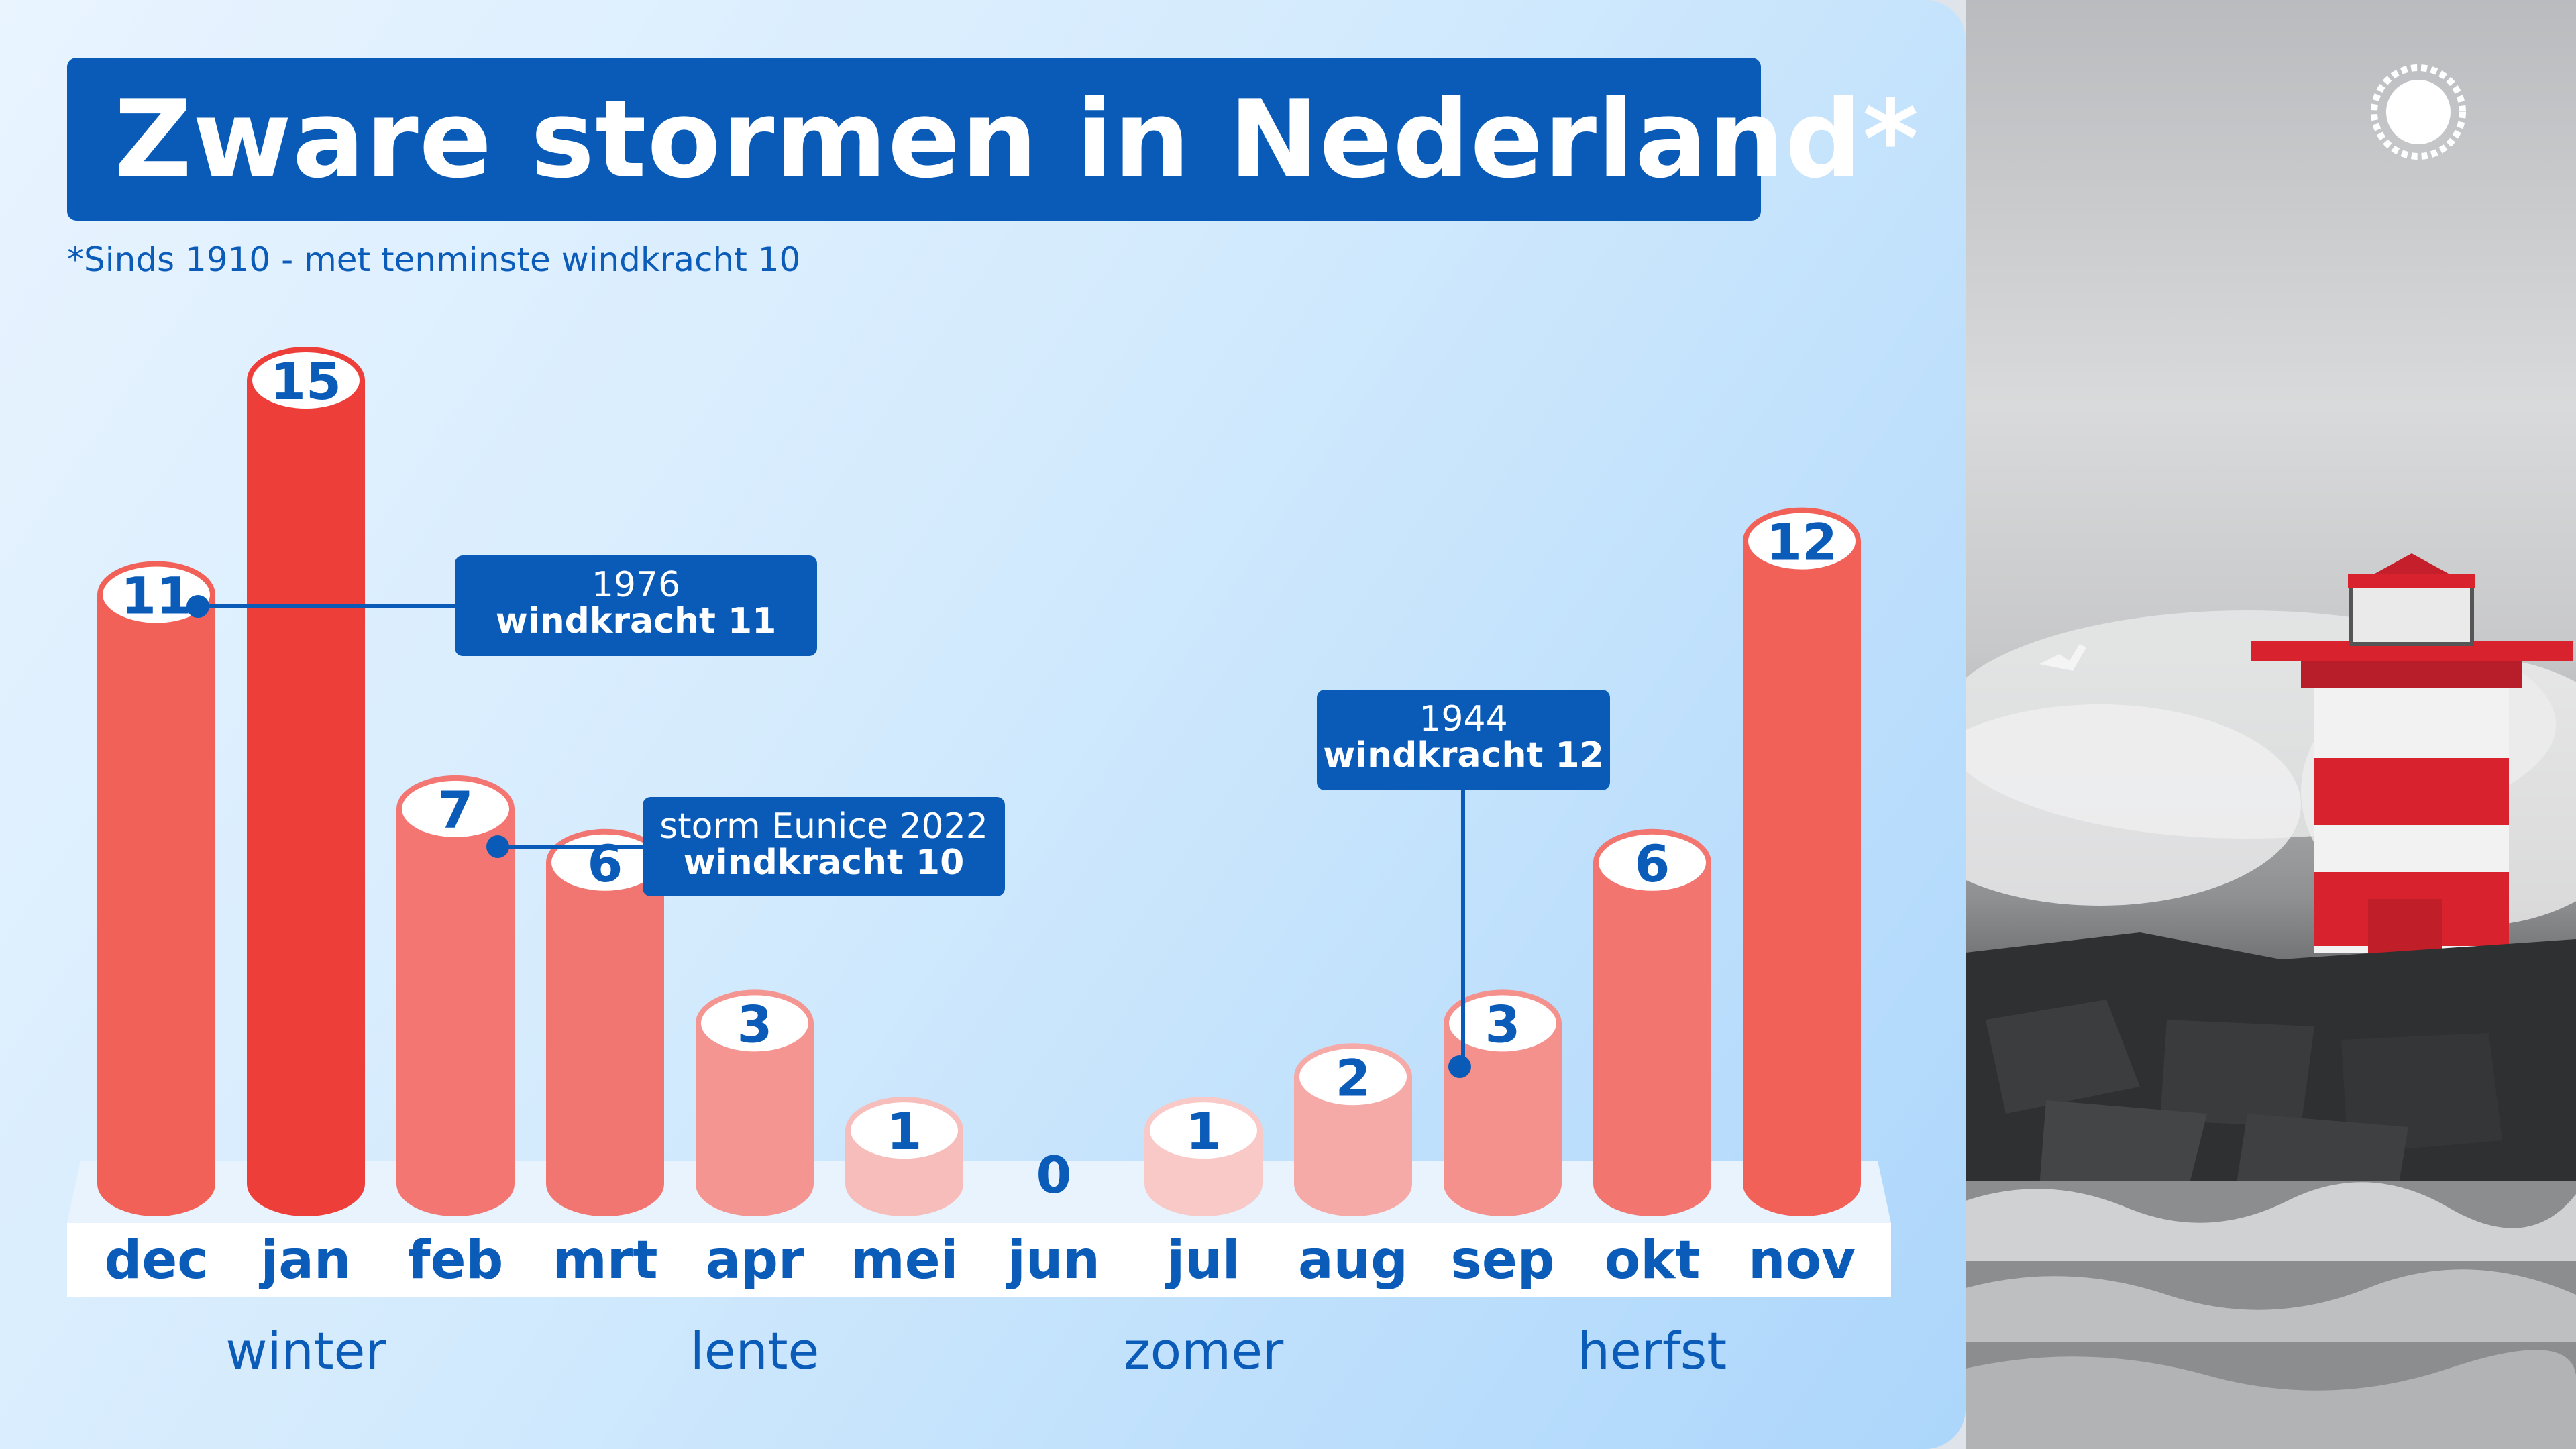 This screenshot has height=1449, width=2576. Describe the element at coordinates (157, 1260) in the screenshot. I see `month-label-dec: dec` at that location.